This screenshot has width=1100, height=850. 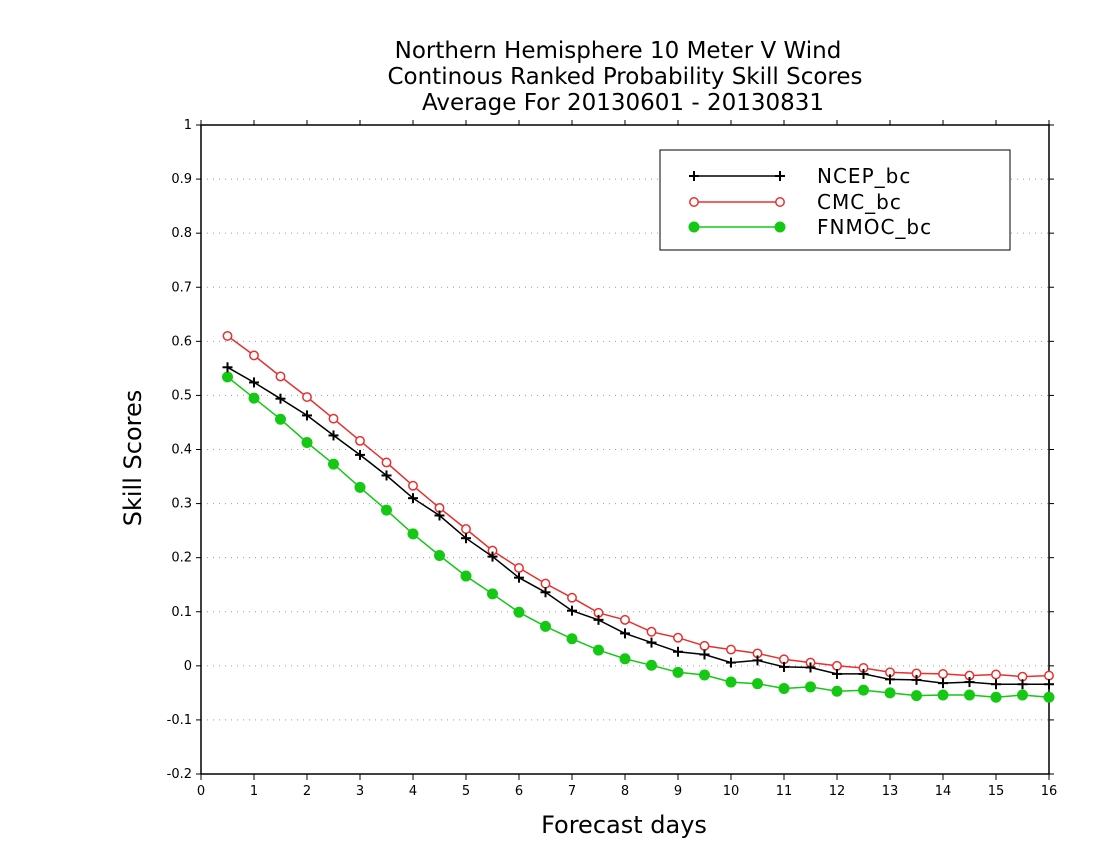 I want to click on y-axis-label: Skill Scores, so click(x=133, y=458).